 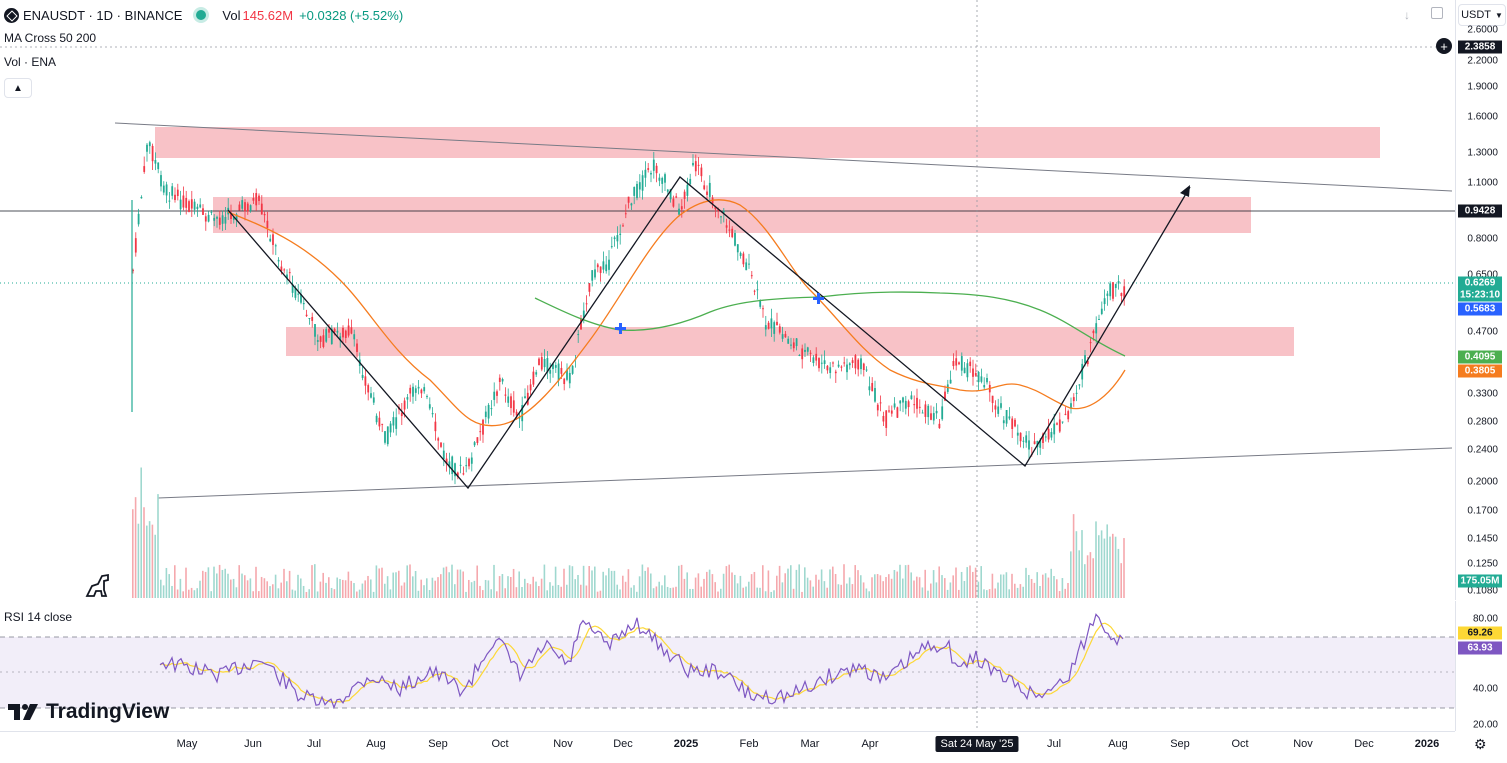 What do you see at coordinates (103, 15) in the screenshot?
I see `symbol-title: ENAUSDT · 1D · BINANCE` at bounding box center [103, 15].